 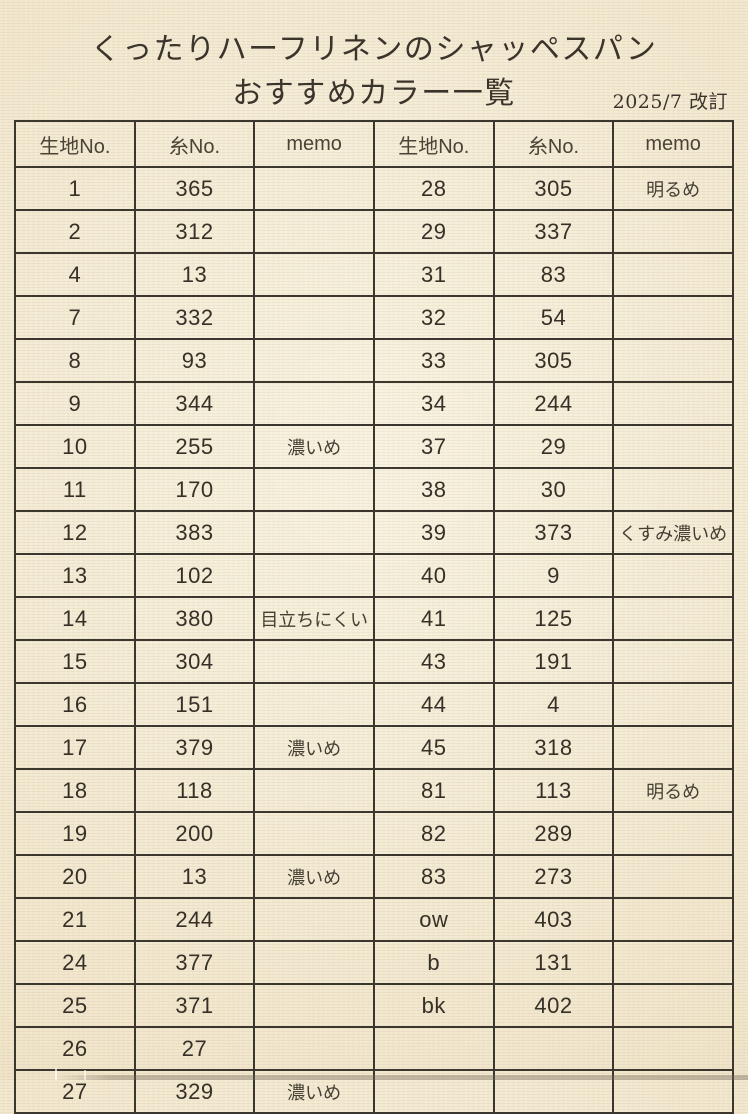 I want to click on thread-no-cell: 170, so click(x=194, y=489).